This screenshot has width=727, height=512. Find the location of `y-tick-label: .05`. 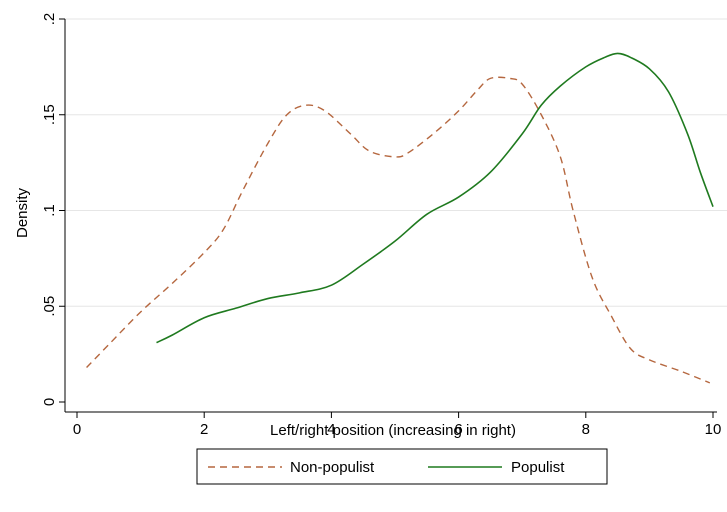

y-tick-label: .05 is located at coordinates (49, 306).